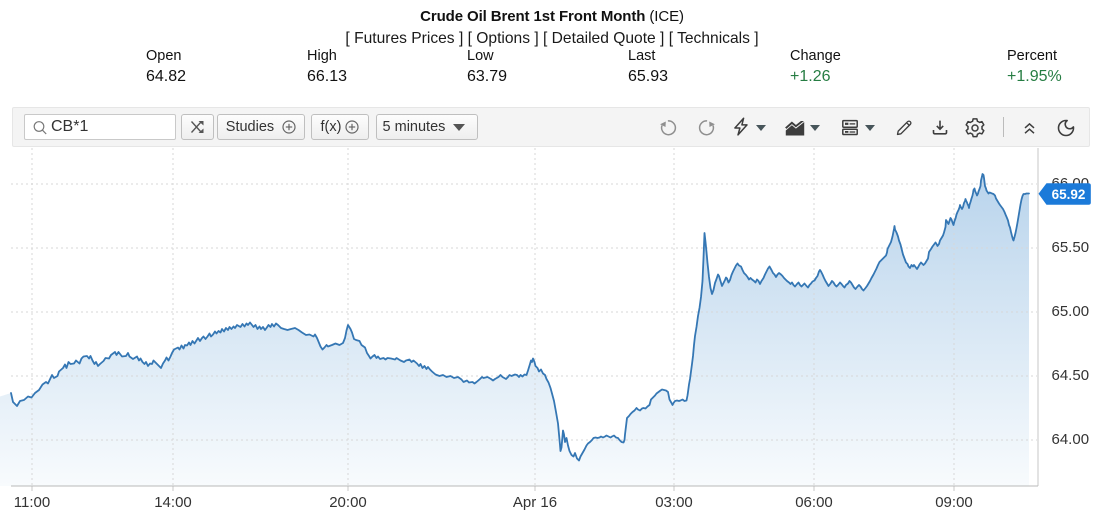  Describe the element at coordinates (814, 502) in the screenshot. I see `svg-text: 06:00` at that location.